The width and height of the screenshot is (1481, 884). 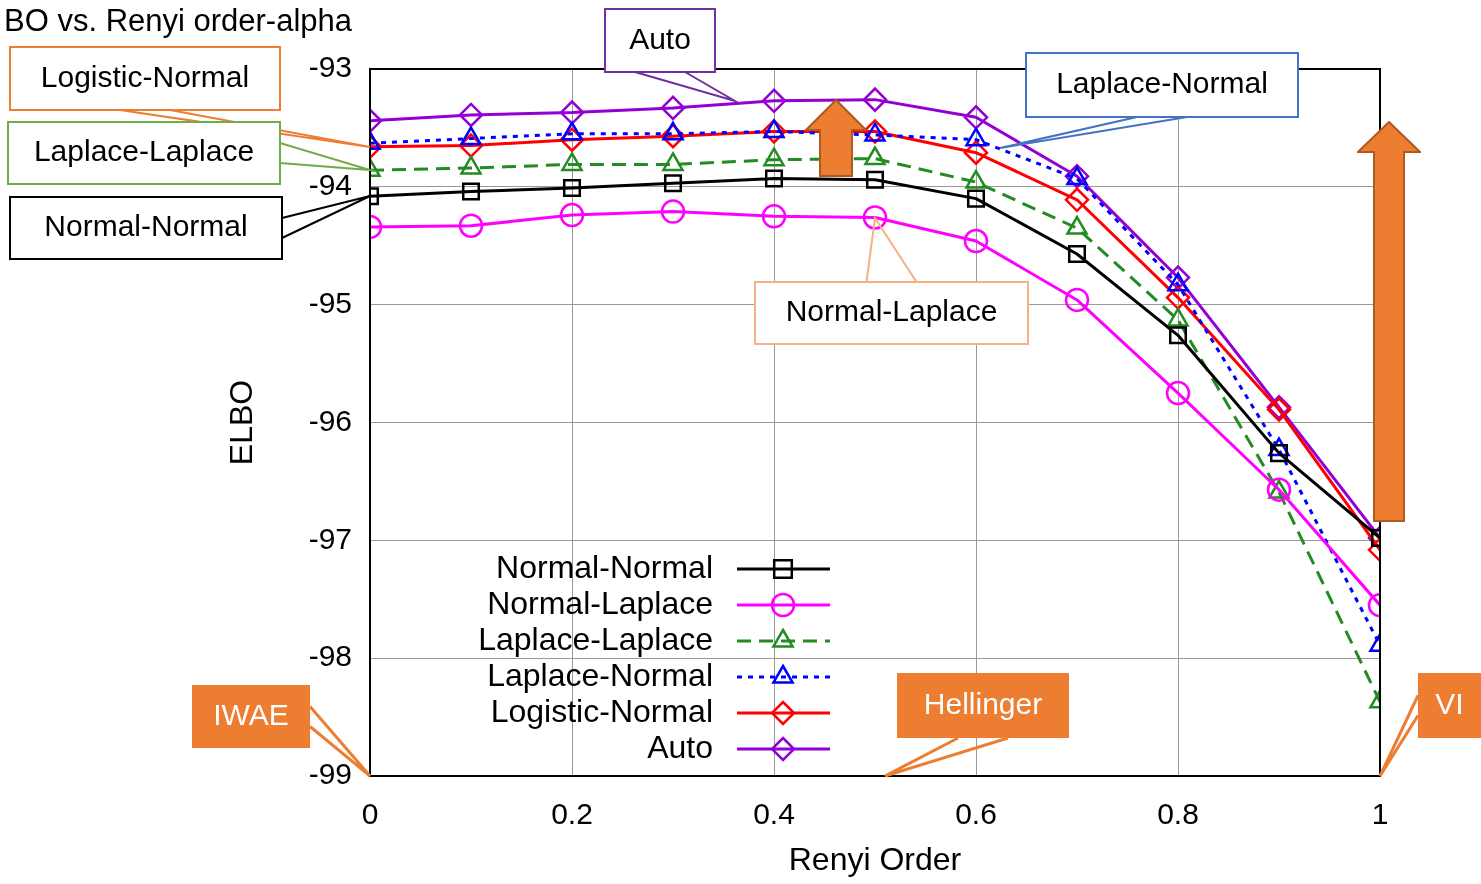 What do you see at coordinates (330, 420) in the screenshot?
I see `y-tick-label: -96` at bounding box center [330, 420].